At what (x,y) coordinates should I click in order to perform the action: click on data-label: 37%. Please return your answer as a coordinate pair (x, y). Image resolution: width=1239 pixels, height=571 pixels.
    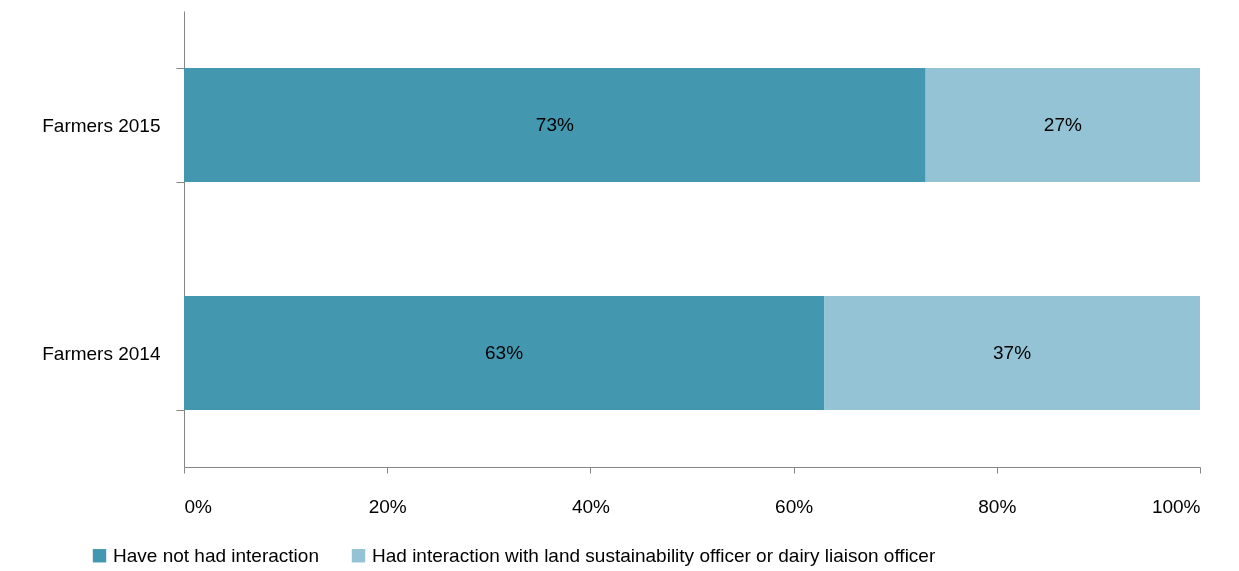
    Looking at the image, I should click on (1012, 352).